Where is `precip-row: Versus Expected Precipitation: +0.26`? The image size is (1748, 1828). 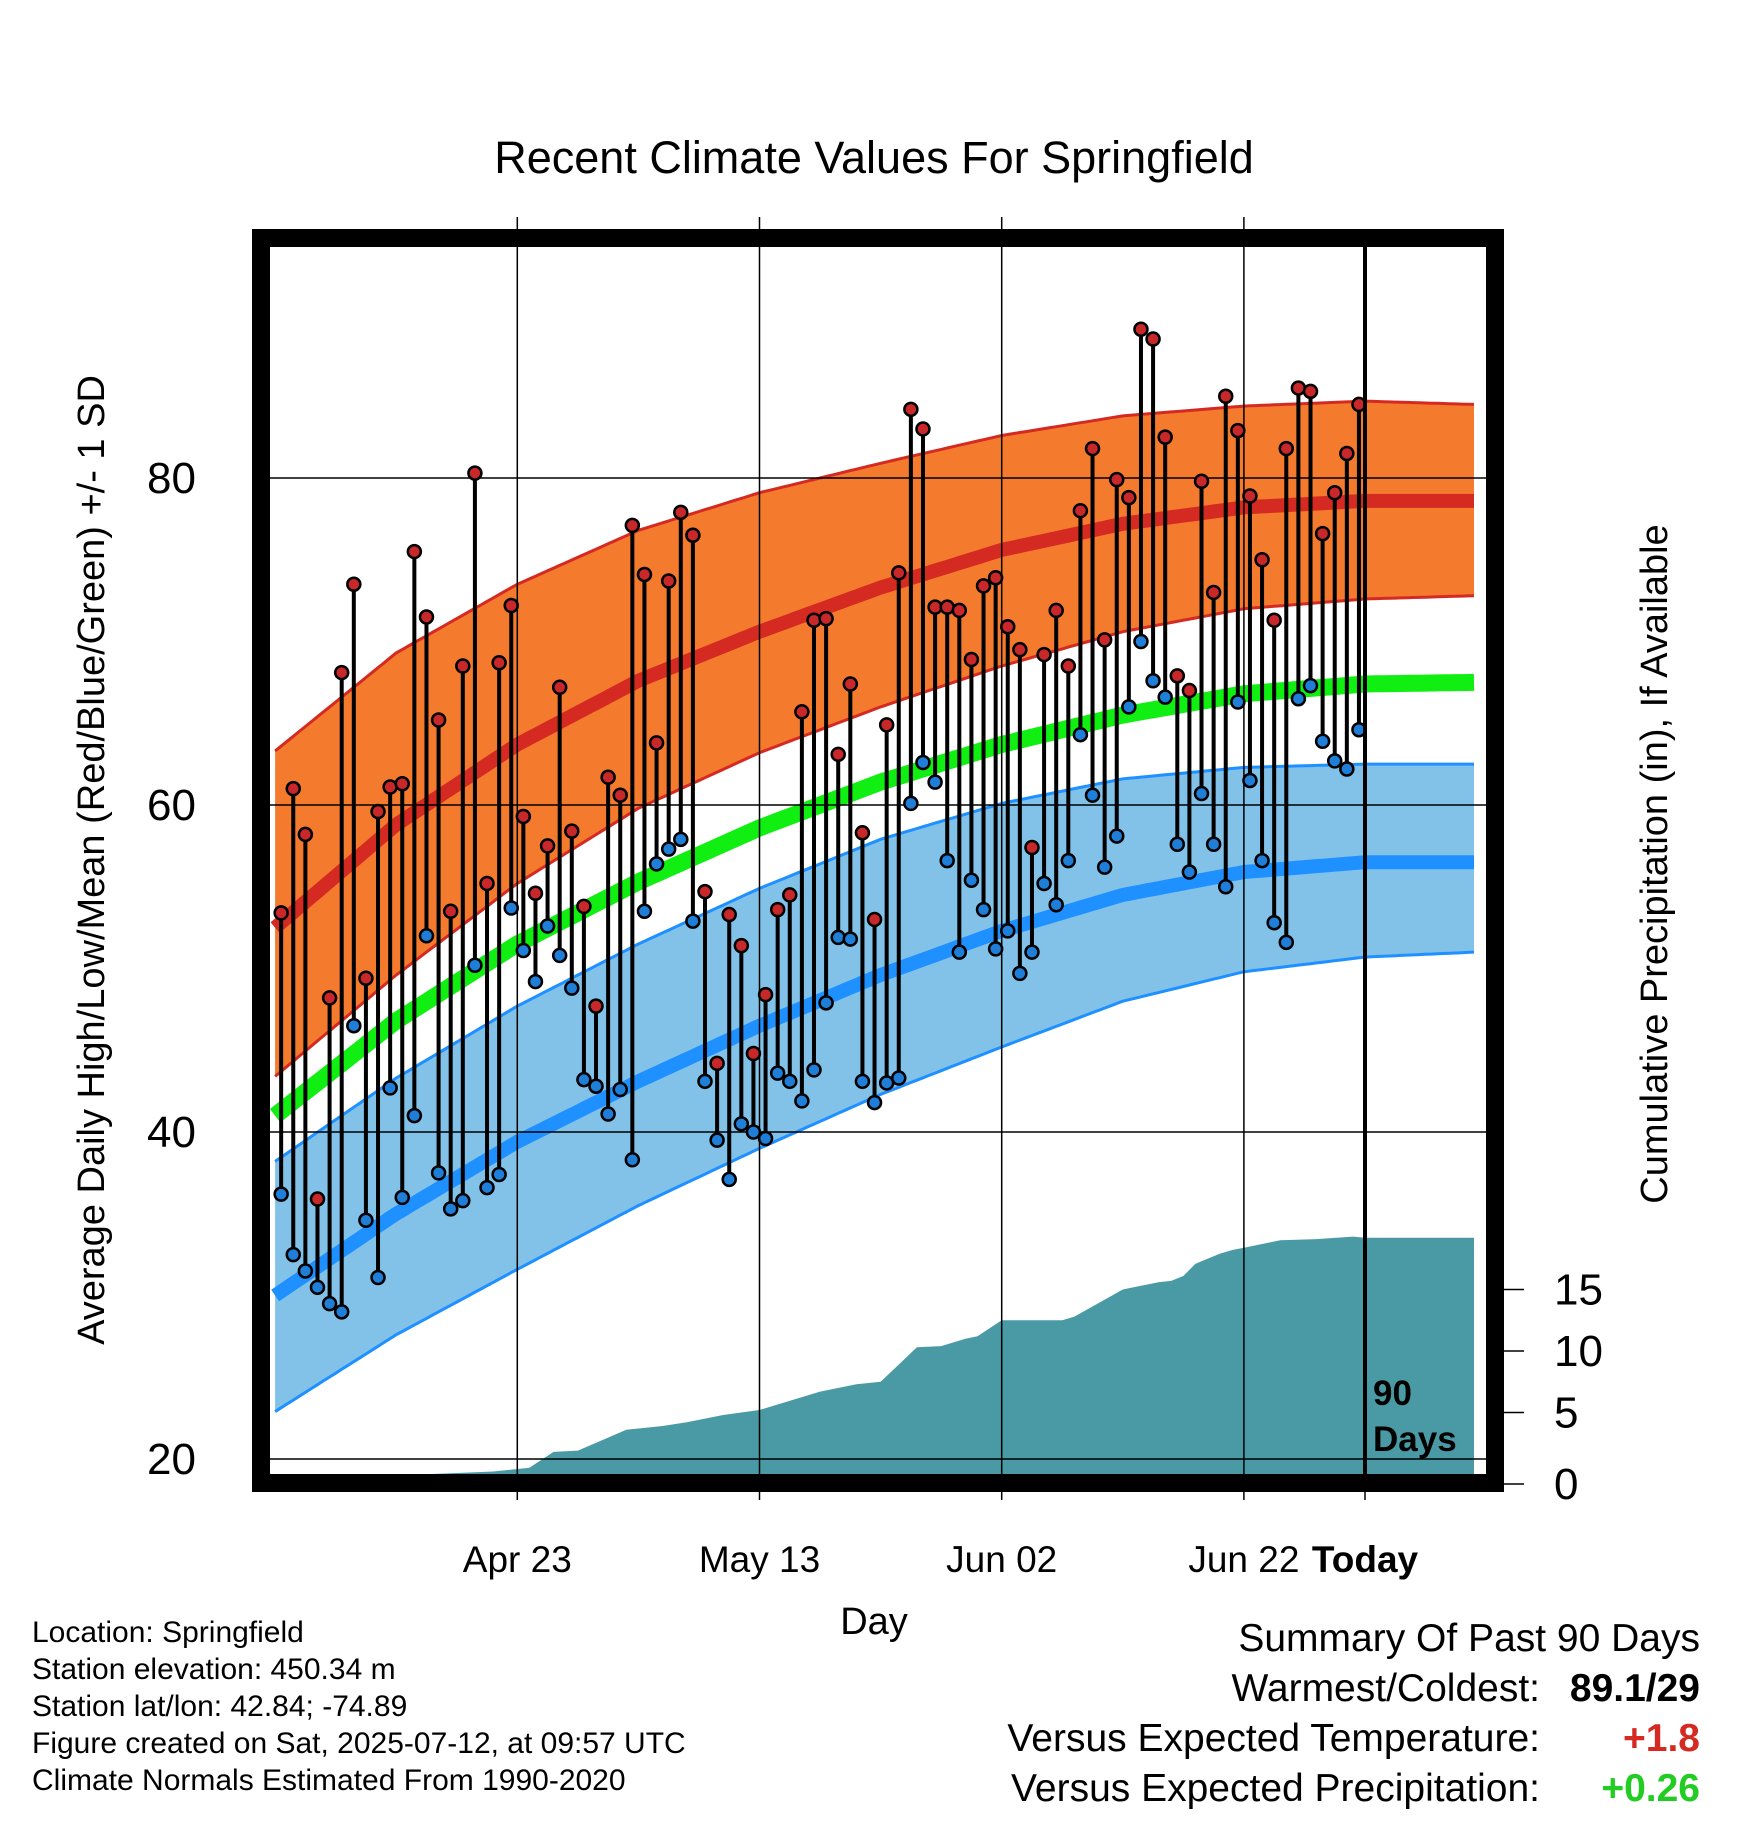 precip-row: Versus Expected Precipitation: +0.26 is located at coordinates (1353, 1789).